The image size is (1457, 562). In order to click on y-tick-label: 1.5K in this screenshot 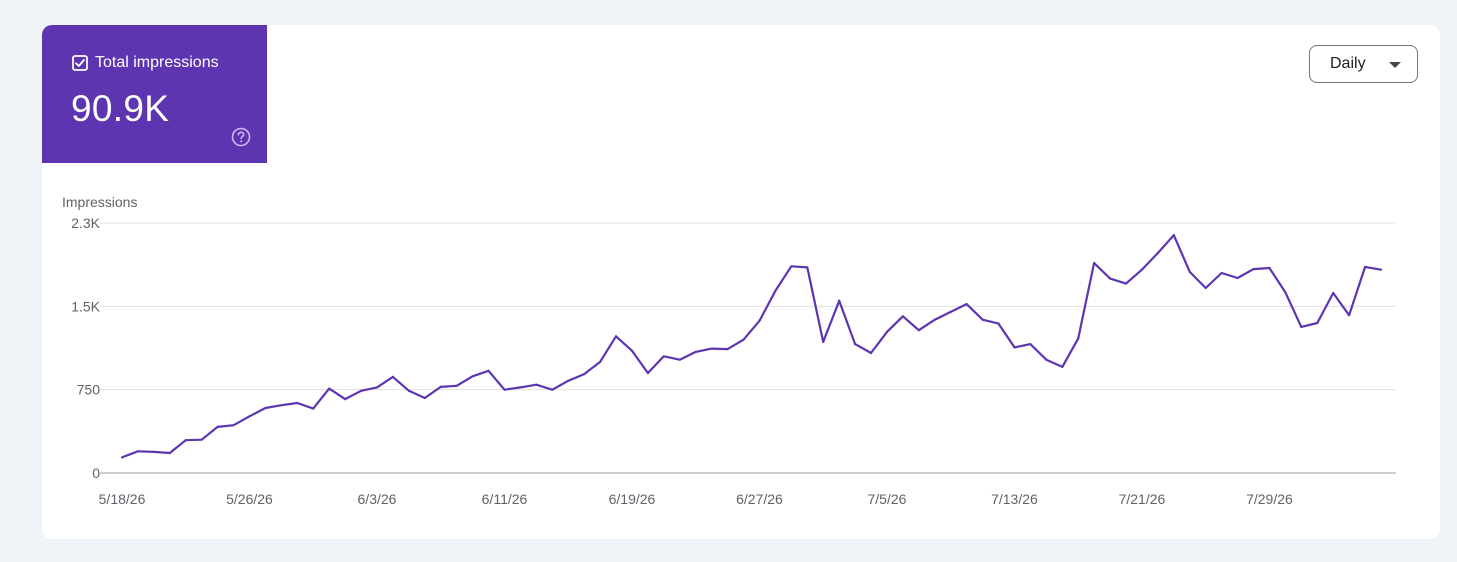, I will do `click(85, 306)`.